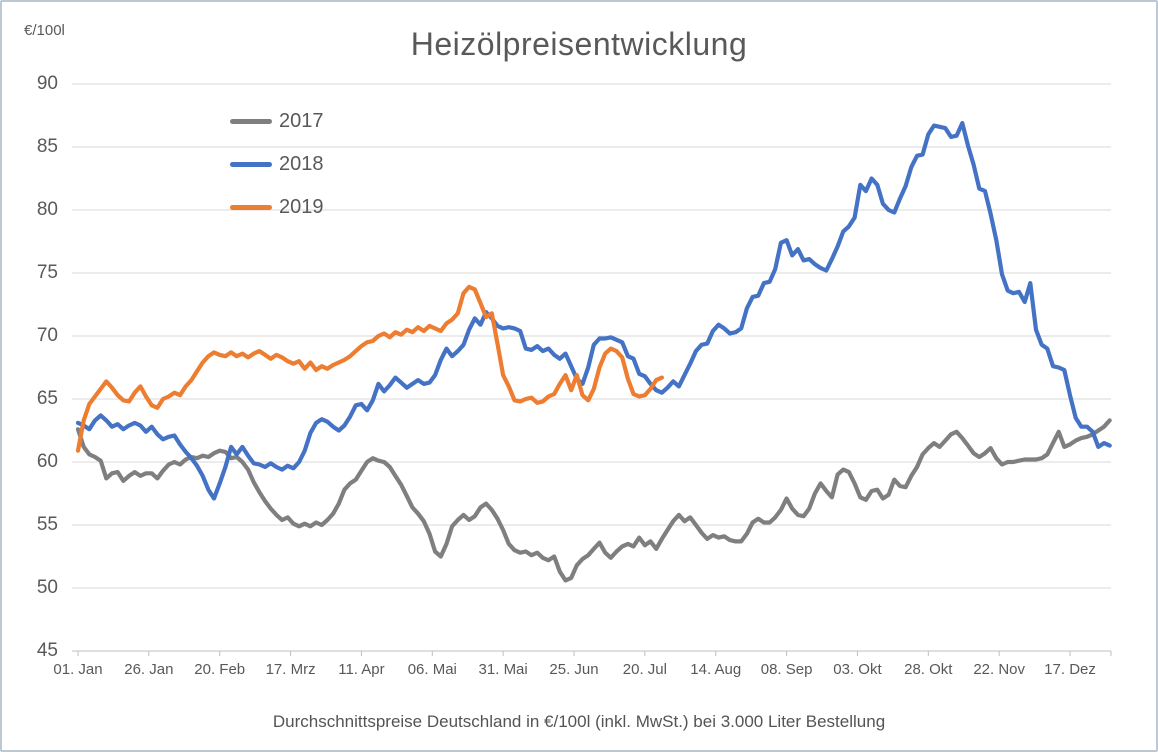  I want to click on x-tick-label: 31. Mai, so click(503, 669).